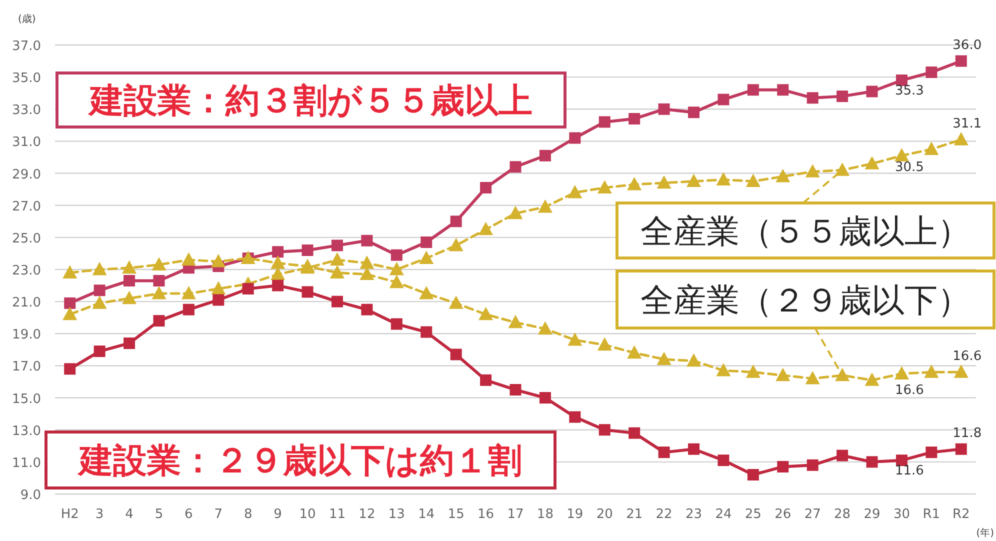  What do you see at coordinates (26, 174) in the screenshot?
I see `y-tick-label: 29.0` at bounding box center [26, 174].